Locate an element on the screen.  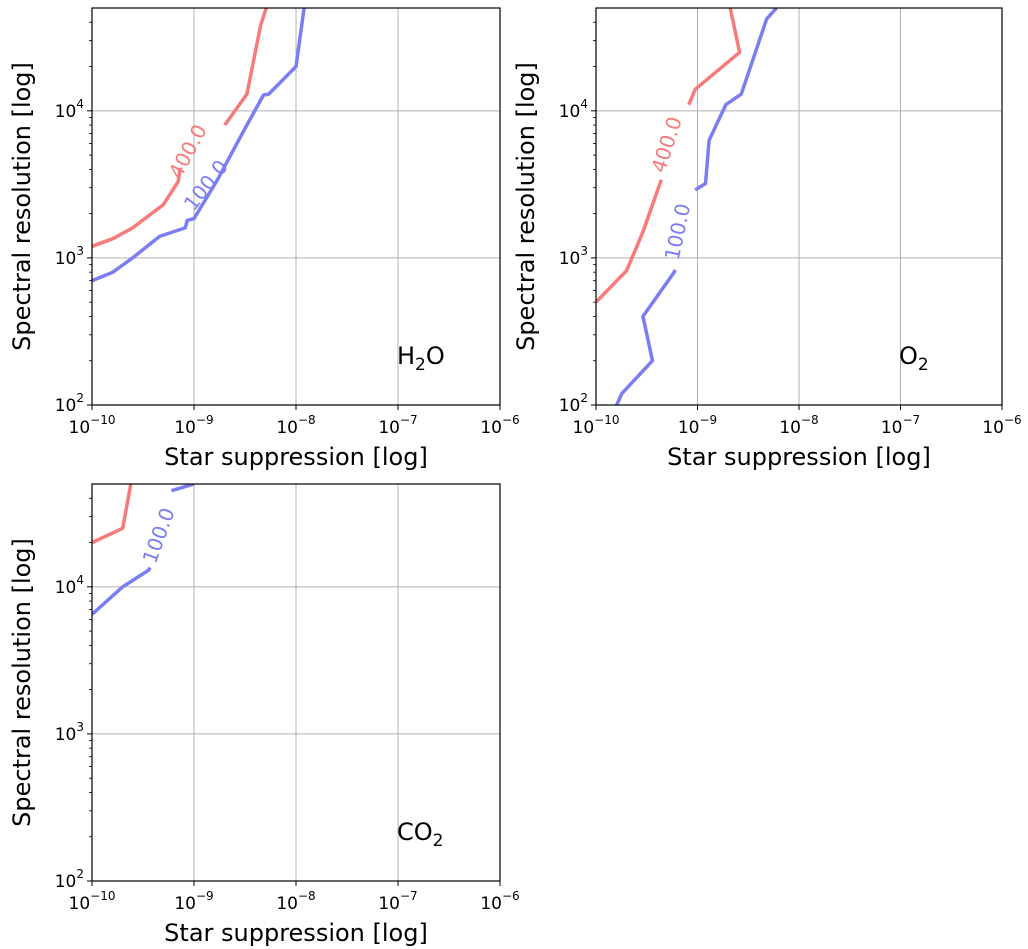
molecule-label: H2O is located at coordinates (421, 358).